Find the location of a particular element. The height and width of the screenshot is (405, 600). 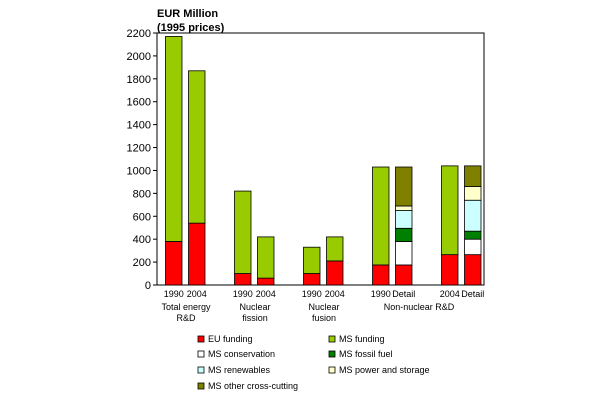

y-tick-label: 1800 is located at coordinates (139, 80).